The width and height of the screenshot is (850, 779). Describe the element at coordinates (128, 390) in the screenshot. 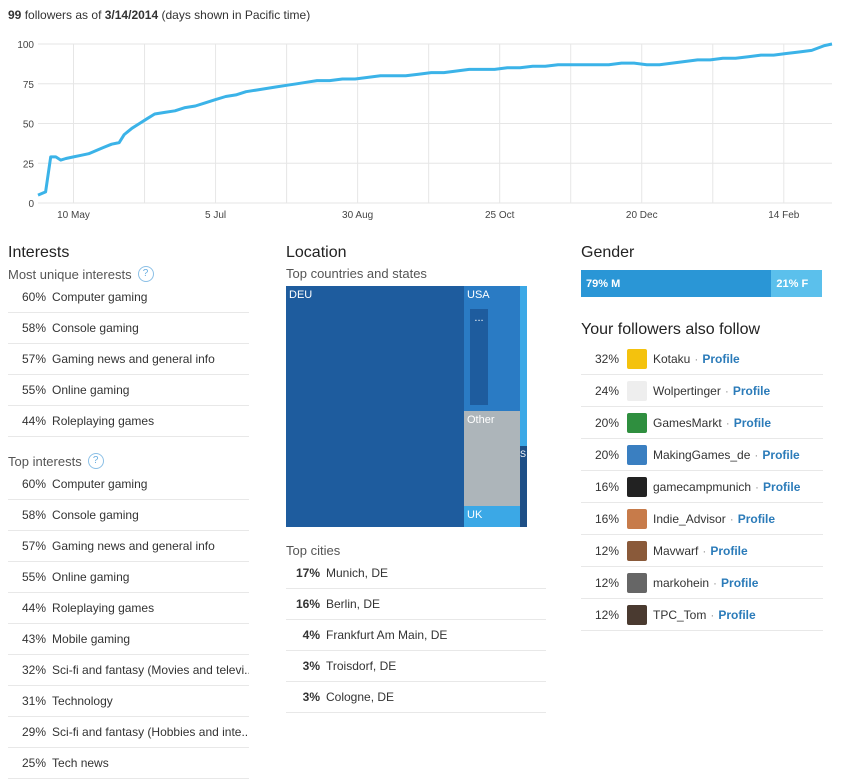

I see `unique-interest-row: 55% Online gaming` at that location.